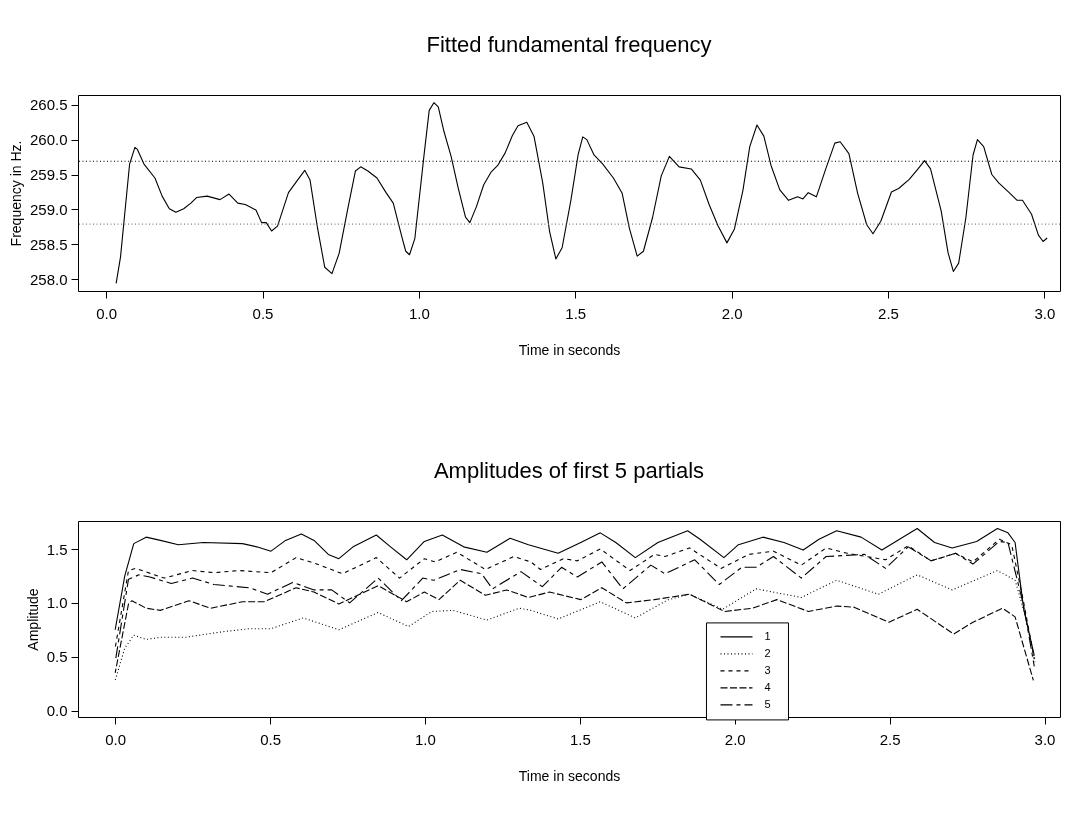  Describe the element at coordinates (767, 686) in the screenshot. I see `legend-label: 4` at that location.